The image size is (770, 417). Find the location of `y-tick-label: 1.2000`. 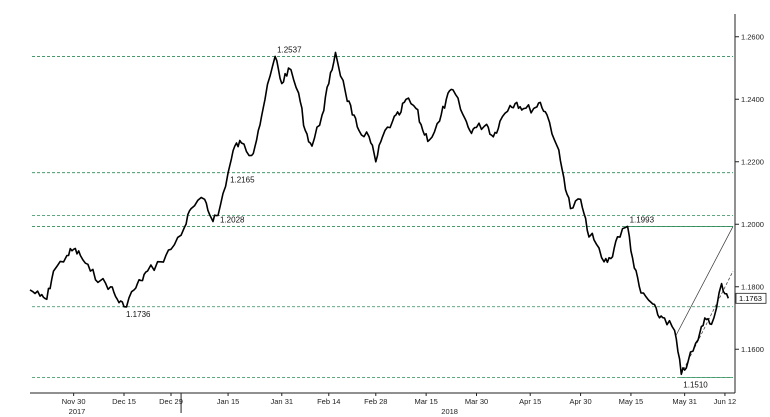

y-tick-label: 1.2000 is located at coordinates (752, 224).